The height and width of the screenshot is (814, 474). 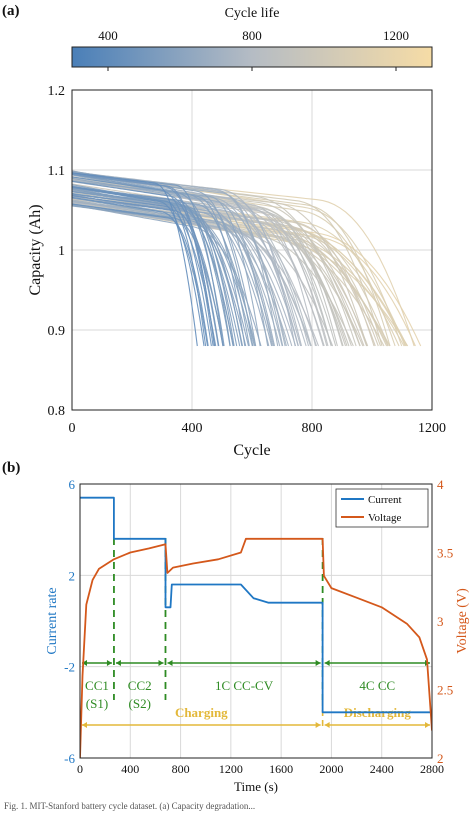 I want to click on colorbar-tick-label: 400, so click(x=108, y=35).